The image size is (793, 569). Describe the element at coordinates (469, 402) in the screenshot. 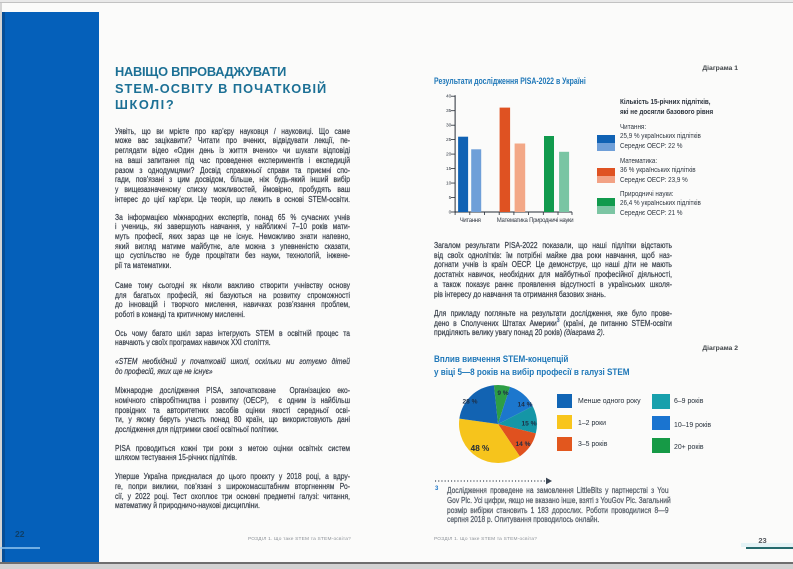

I see `svg-text: 28 %` at that location.